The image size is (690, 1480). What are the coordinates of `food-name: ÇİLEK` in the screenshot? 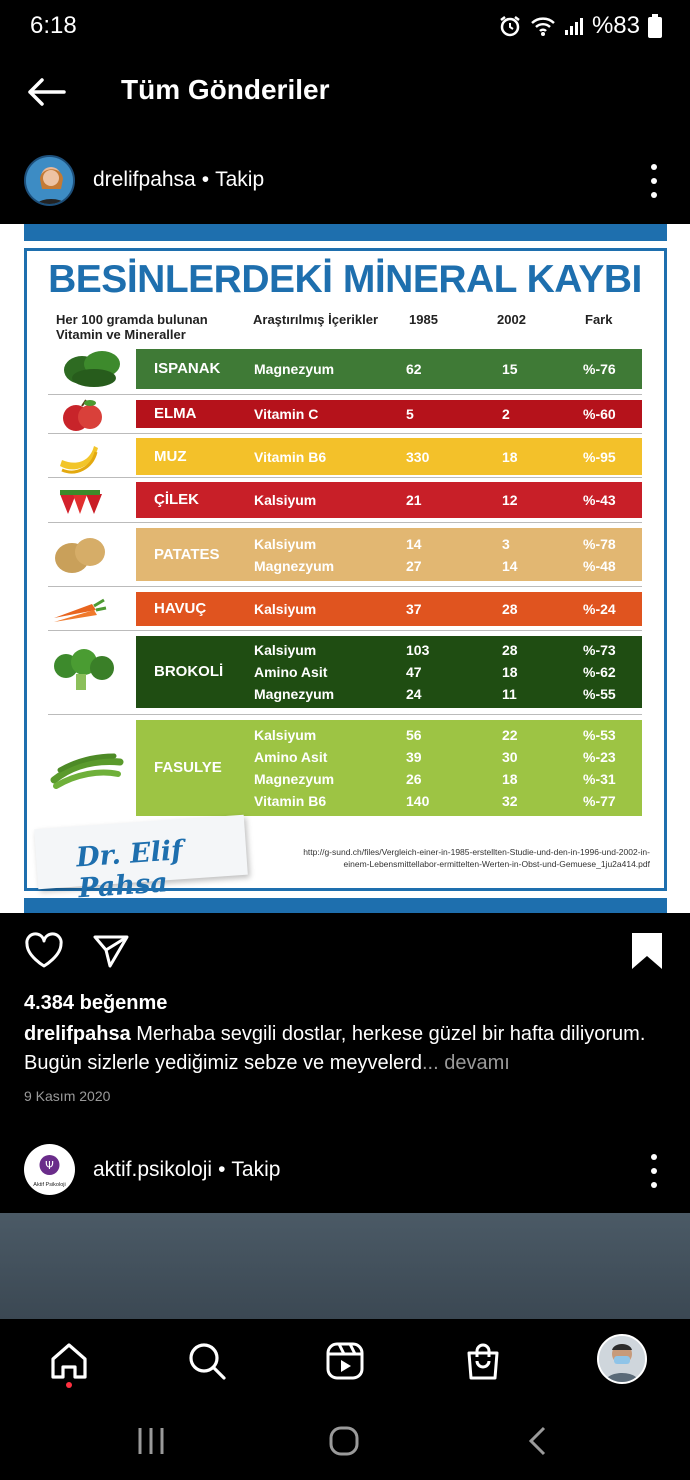 It's located at (176, 499).